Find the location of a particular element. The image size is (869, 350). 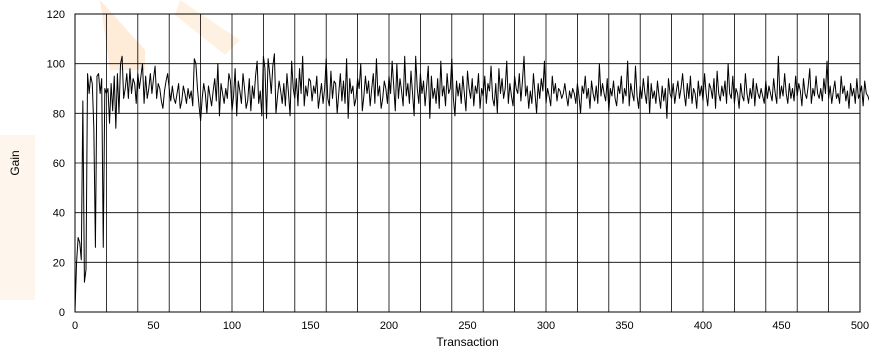

x-tick-label: 50 is located at coordinates (153, 326).